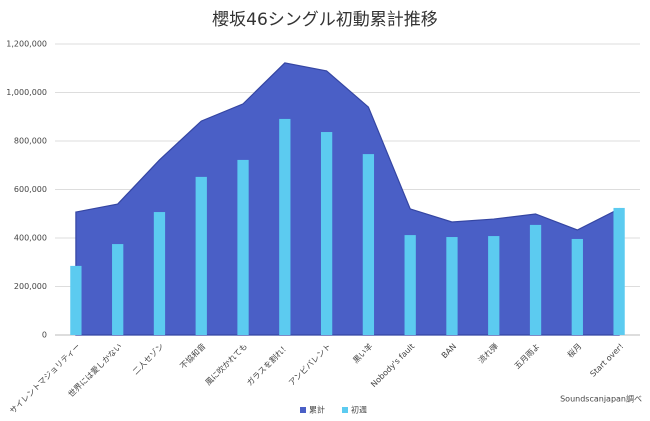 The image size is (650, 421). What do you see at coordinates (30, 238) in the screenshot?
I see `y-tick-label: 400,000` at bounding box center [30, 238].